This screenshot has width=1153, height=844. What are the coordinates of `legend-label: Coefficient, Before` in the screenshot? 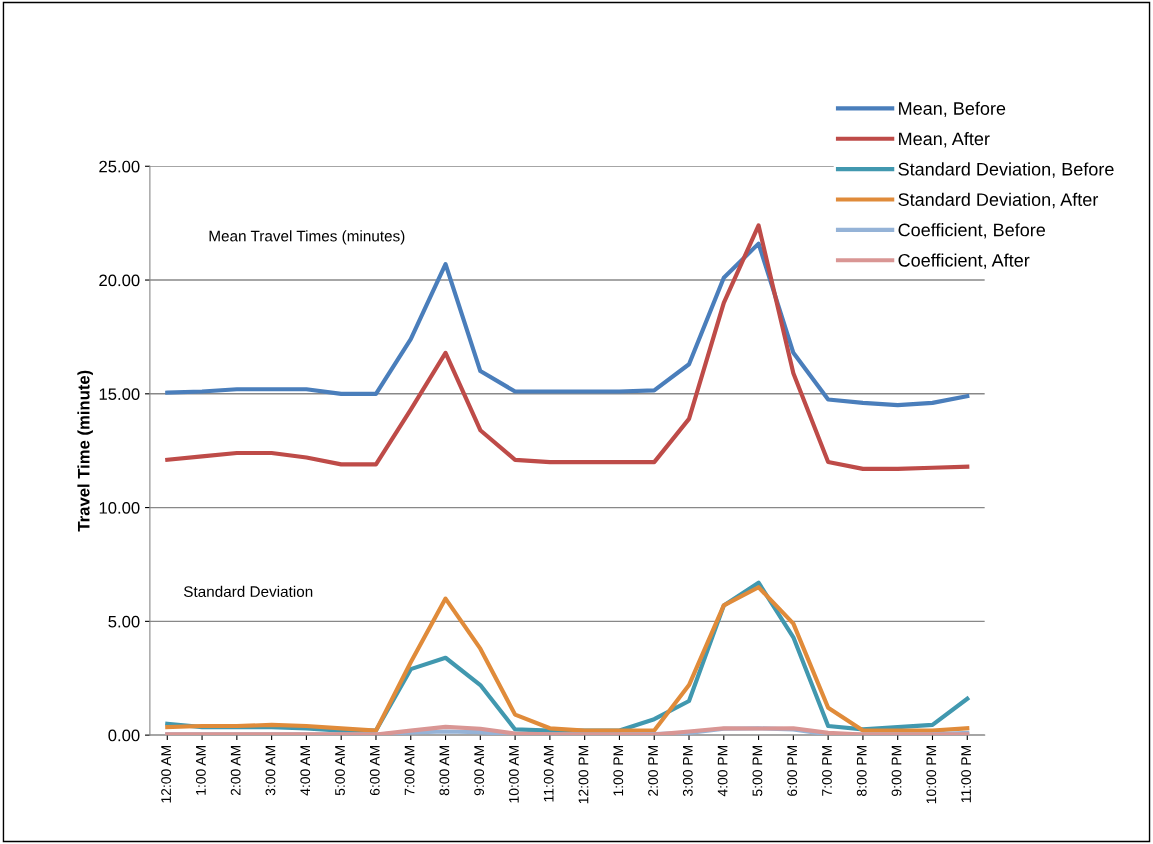 It's located at (972, 231).